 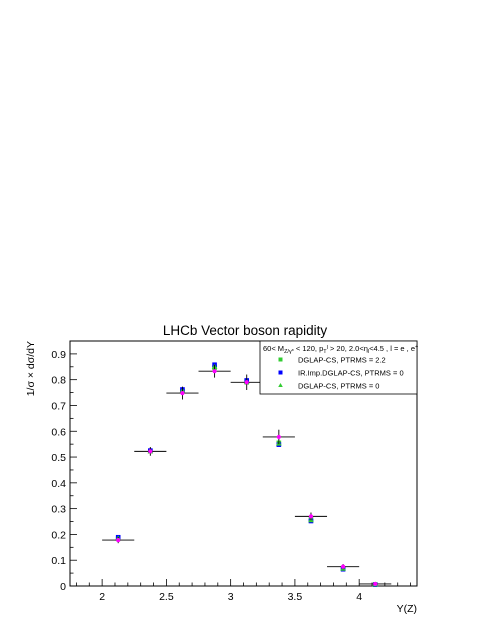 I want to click on y-tick-label: 0.2, so click(x=58, y=535).